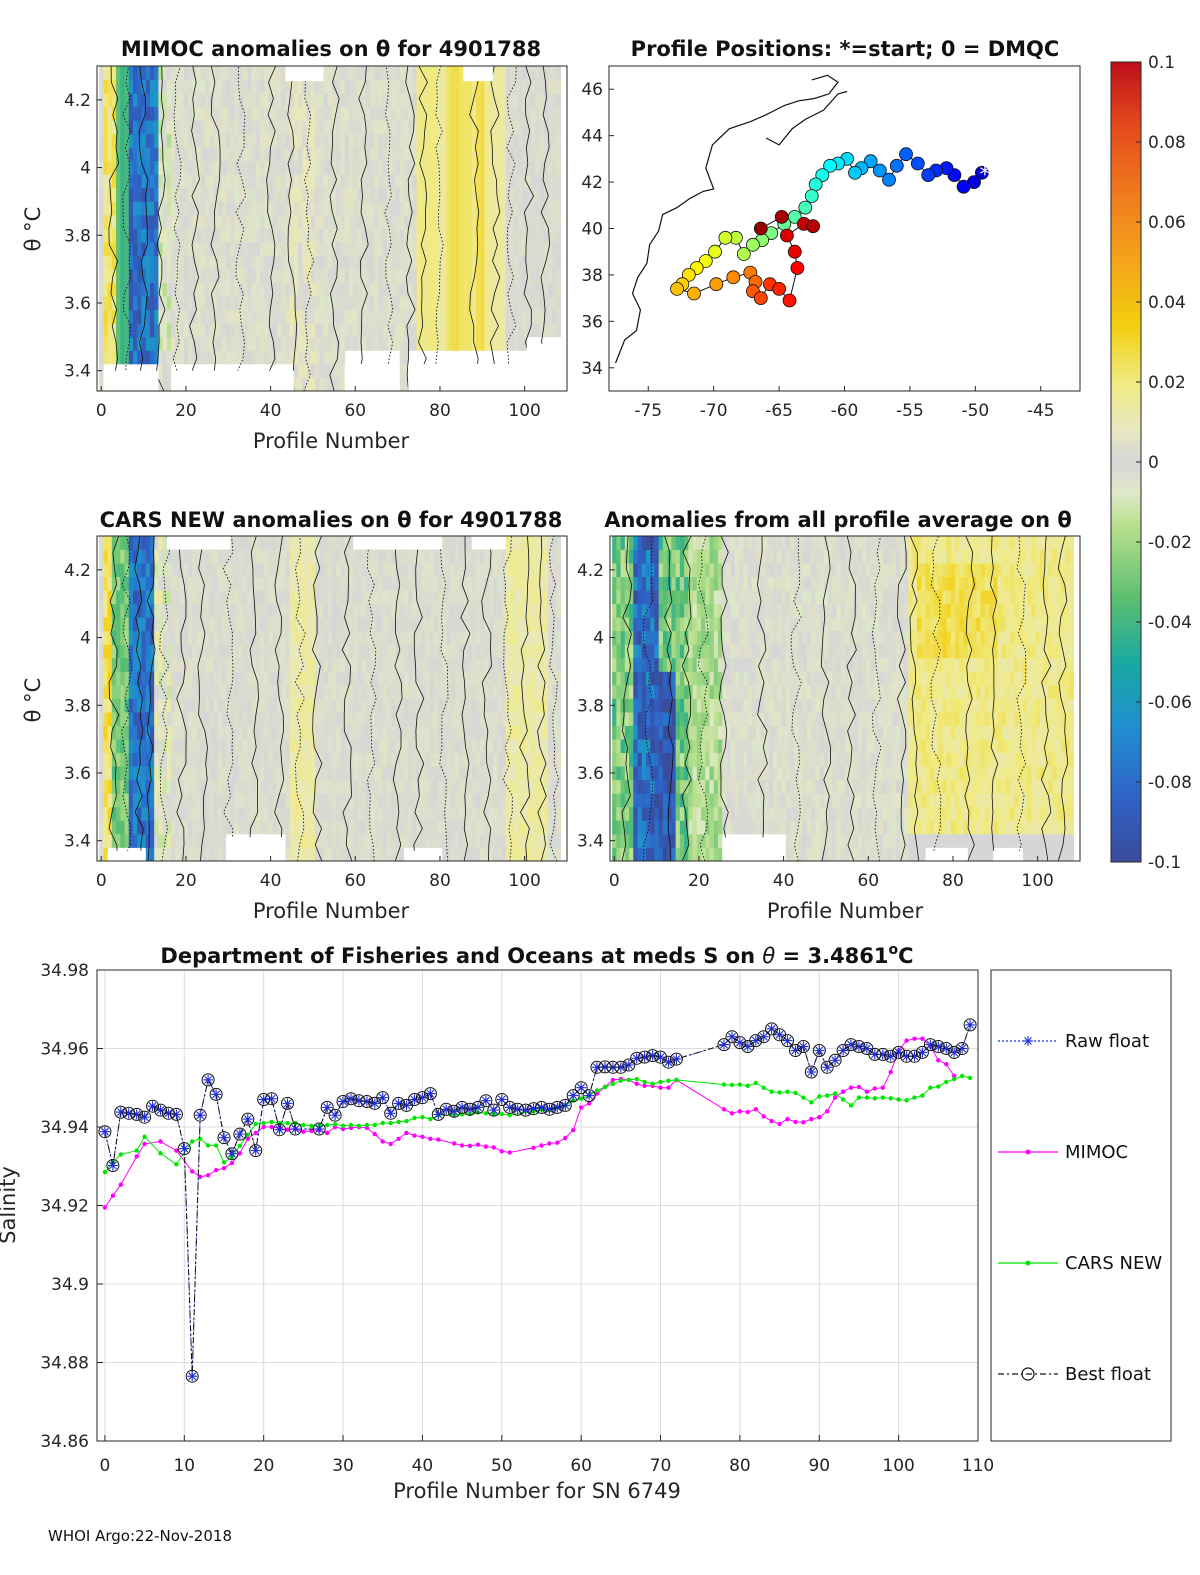  Describe the element at coordinates (334, 228) in the screenshot. I see `contour-line` at that location.